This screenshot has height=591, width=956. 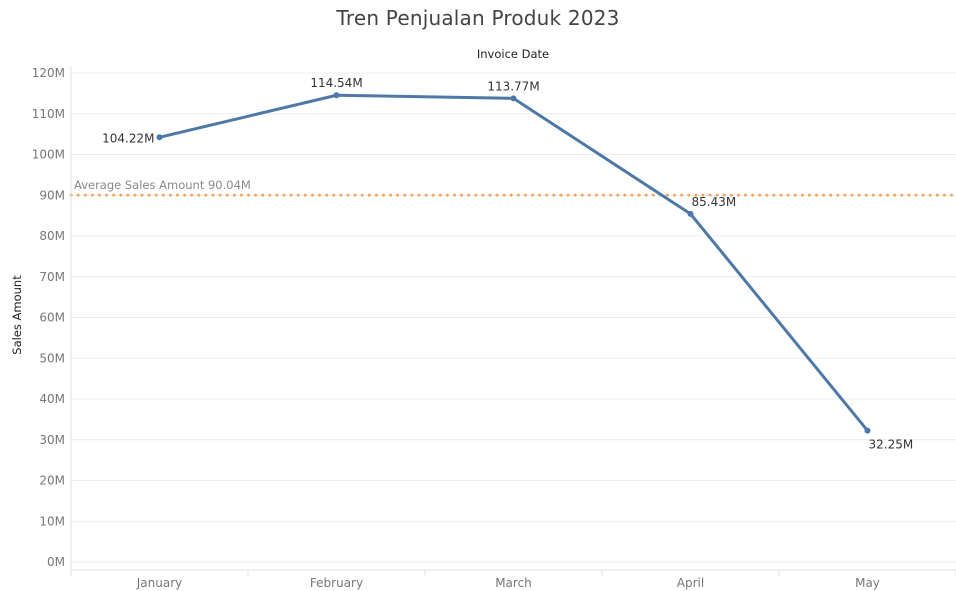 I want to click on chart-title: Tren Penjualan Produk 2023, so click(x=478, y=18).